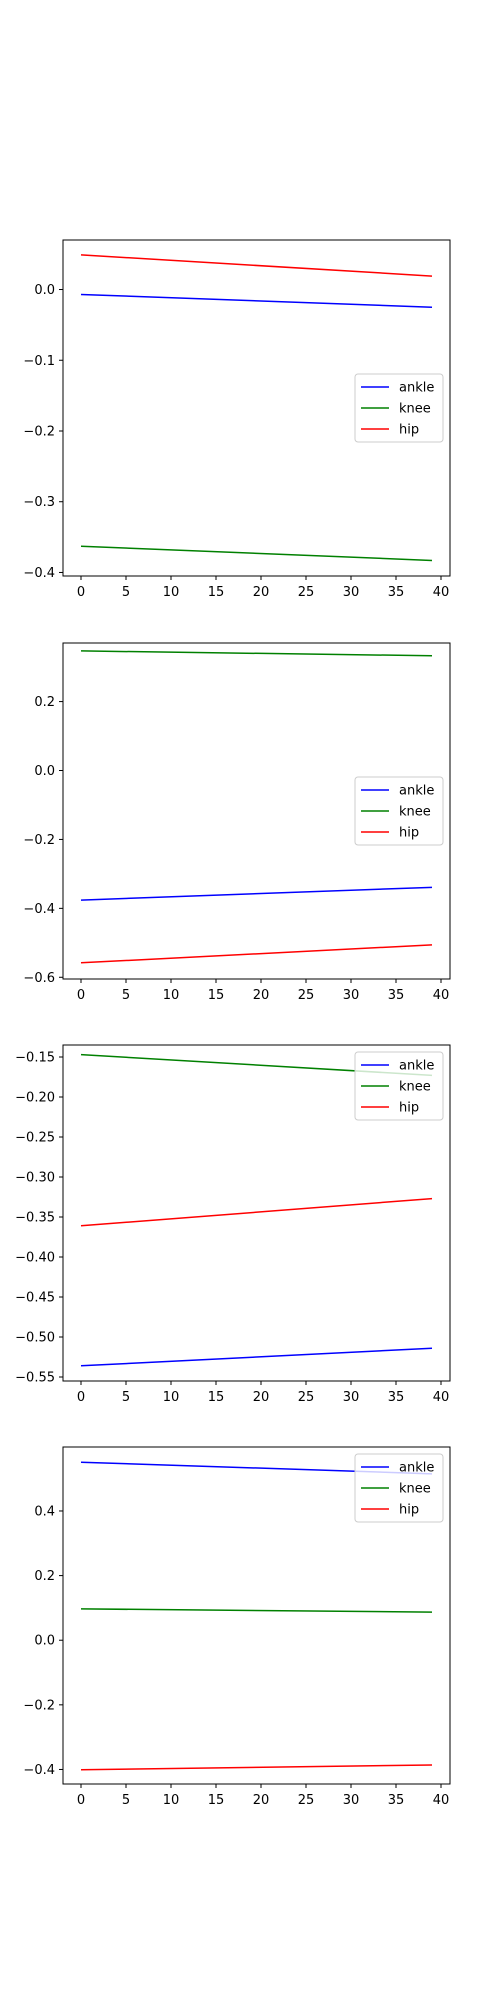 This screenshot has width=500, height=2000. I want to click on y-tick-label: −0.15, so click(35, 1058).